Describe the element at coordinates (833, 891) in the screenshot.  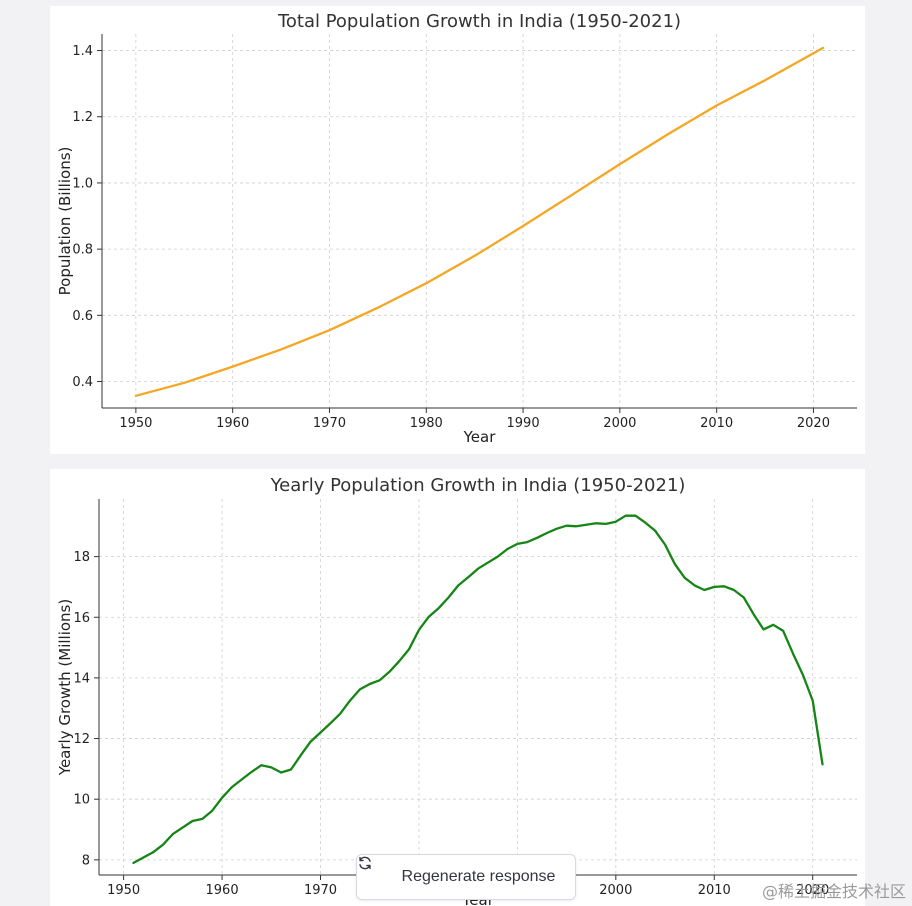
I see `watermark: @稀土掘金技术社区` at that location.